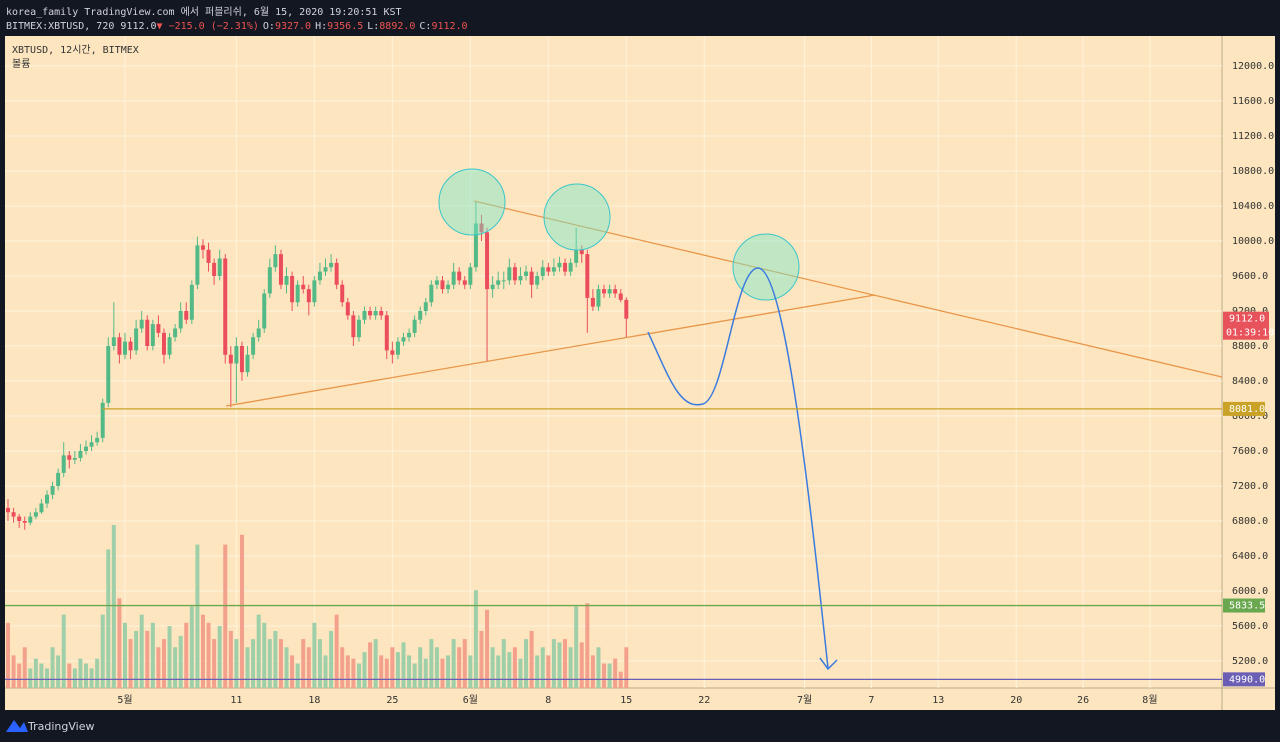  Describe the element at coordinates (1250, 381) in the screenshot. I see `y-tick-label: 8400.0` at that location.